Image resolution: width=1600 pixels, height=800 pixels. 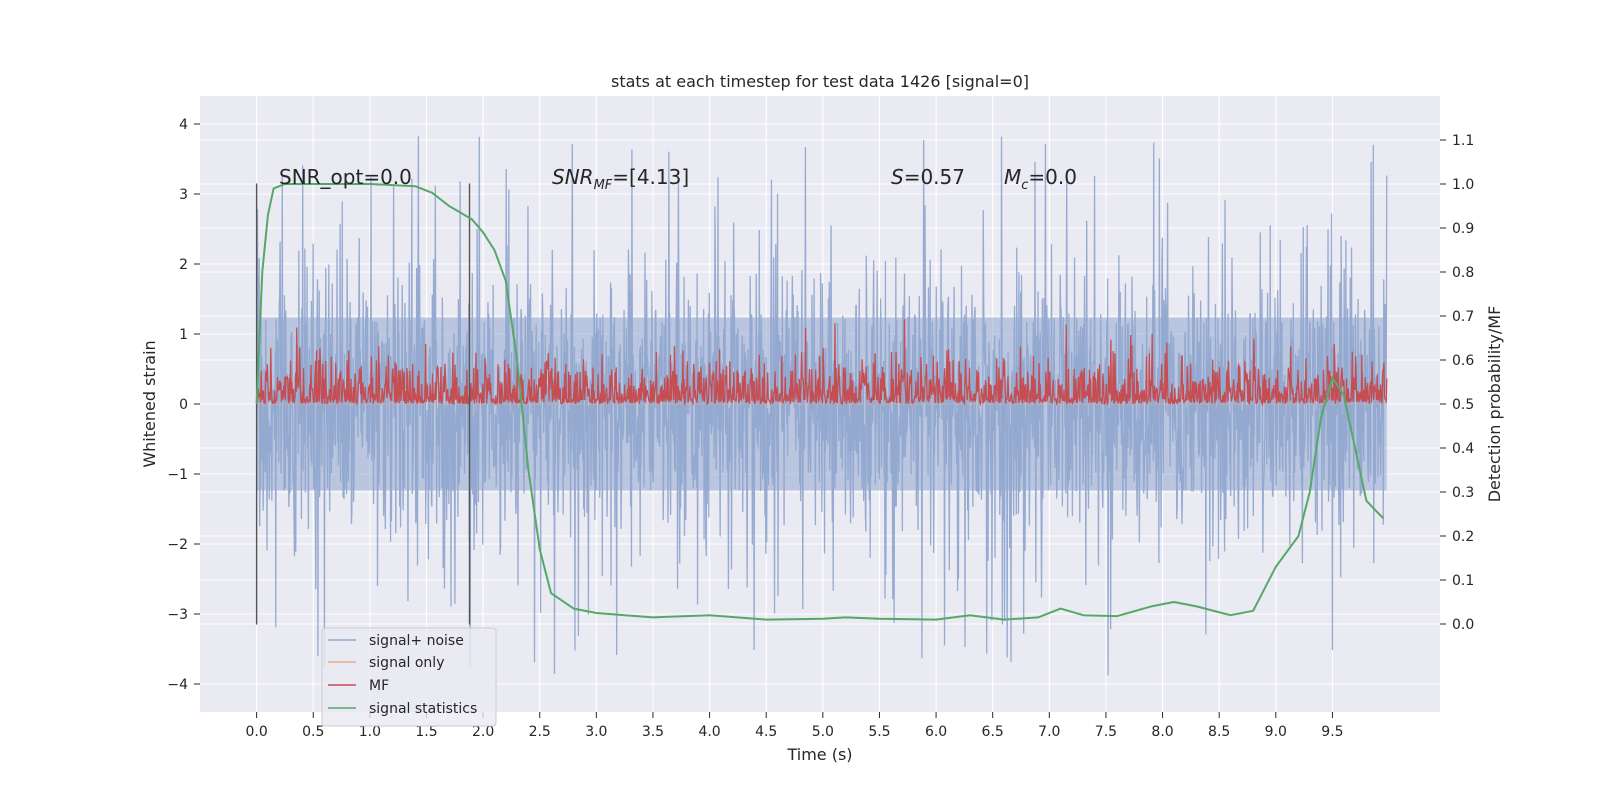 I want to click on y-right-tick-label: 0.9, so click(x=1463, y=229).